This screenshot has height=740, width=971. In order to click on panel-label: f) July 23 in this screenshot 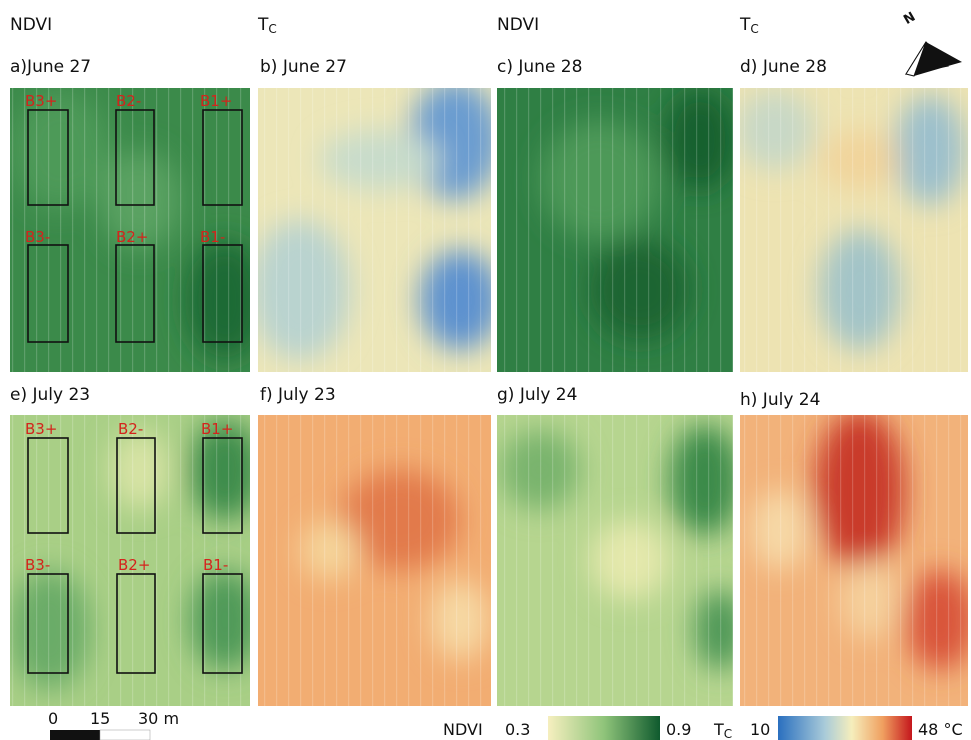, I will do `click(298, 395)`.